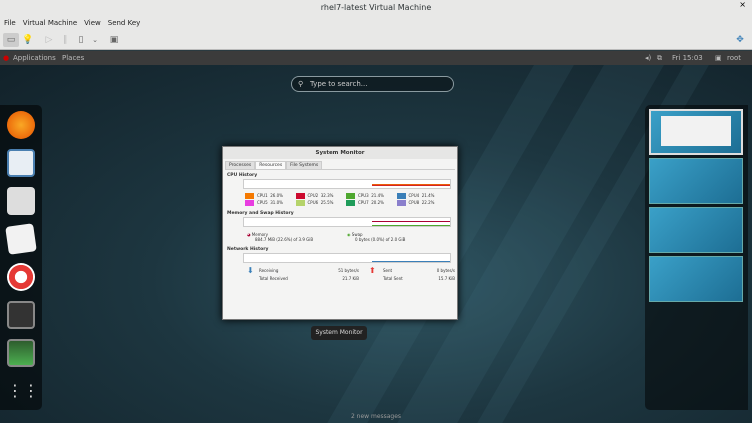 The height and width of the screenshot is (423, 752). I want to click on details-icon: 💡, so click(28, 40).